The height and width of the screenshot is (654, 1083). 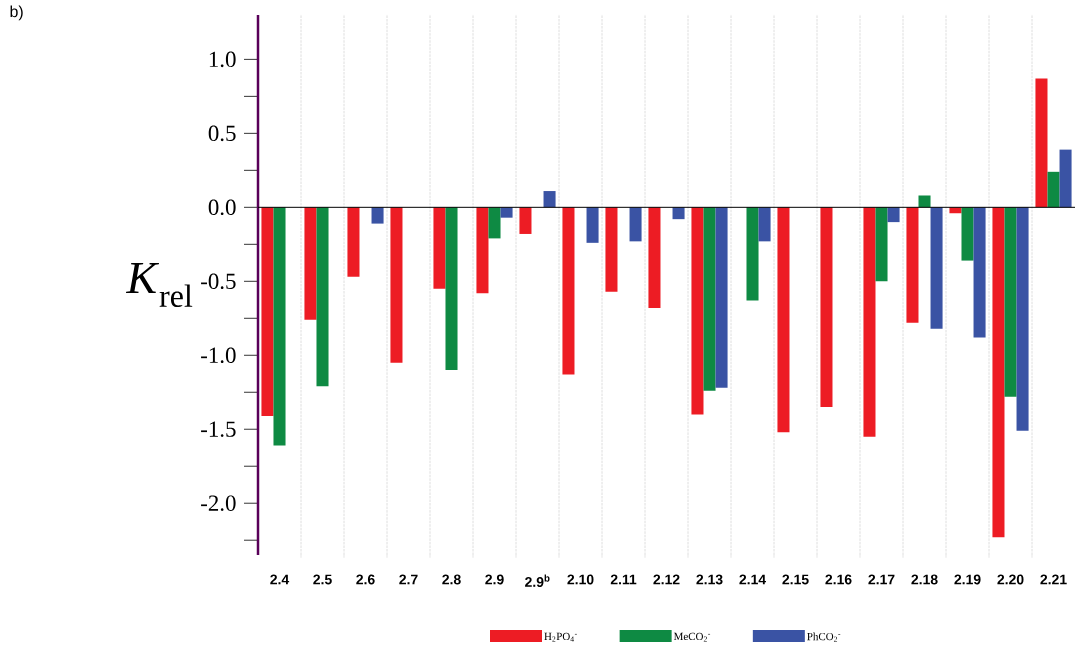 I want to click on x-tick-label: 2.7, so click(x=408, y=579).